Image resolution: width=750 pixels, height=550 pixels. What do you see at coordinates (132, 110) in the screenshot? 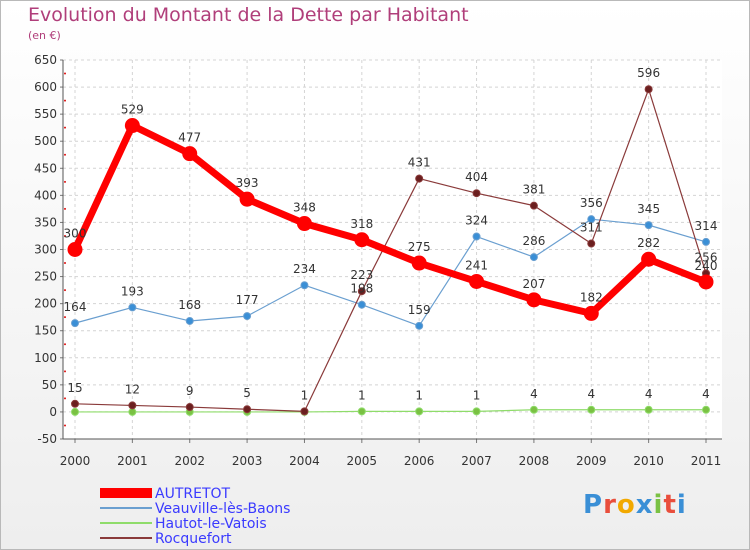
I see `data-label-autretot: 529` at bounding box center [132, 110].